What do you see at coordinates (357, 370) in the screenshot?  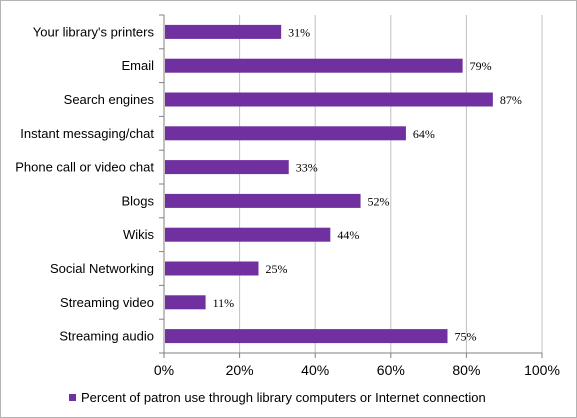 I see `x-tick-labels: 0% 20% 40% 60% 80% 100%` at bounding box center [357, 370].